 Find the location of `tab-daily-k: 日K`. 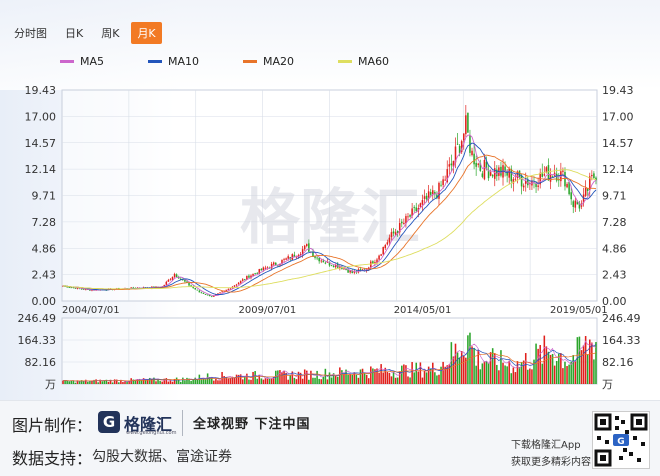

tab-daily-k: 日K is located at coordinates (74, 33).